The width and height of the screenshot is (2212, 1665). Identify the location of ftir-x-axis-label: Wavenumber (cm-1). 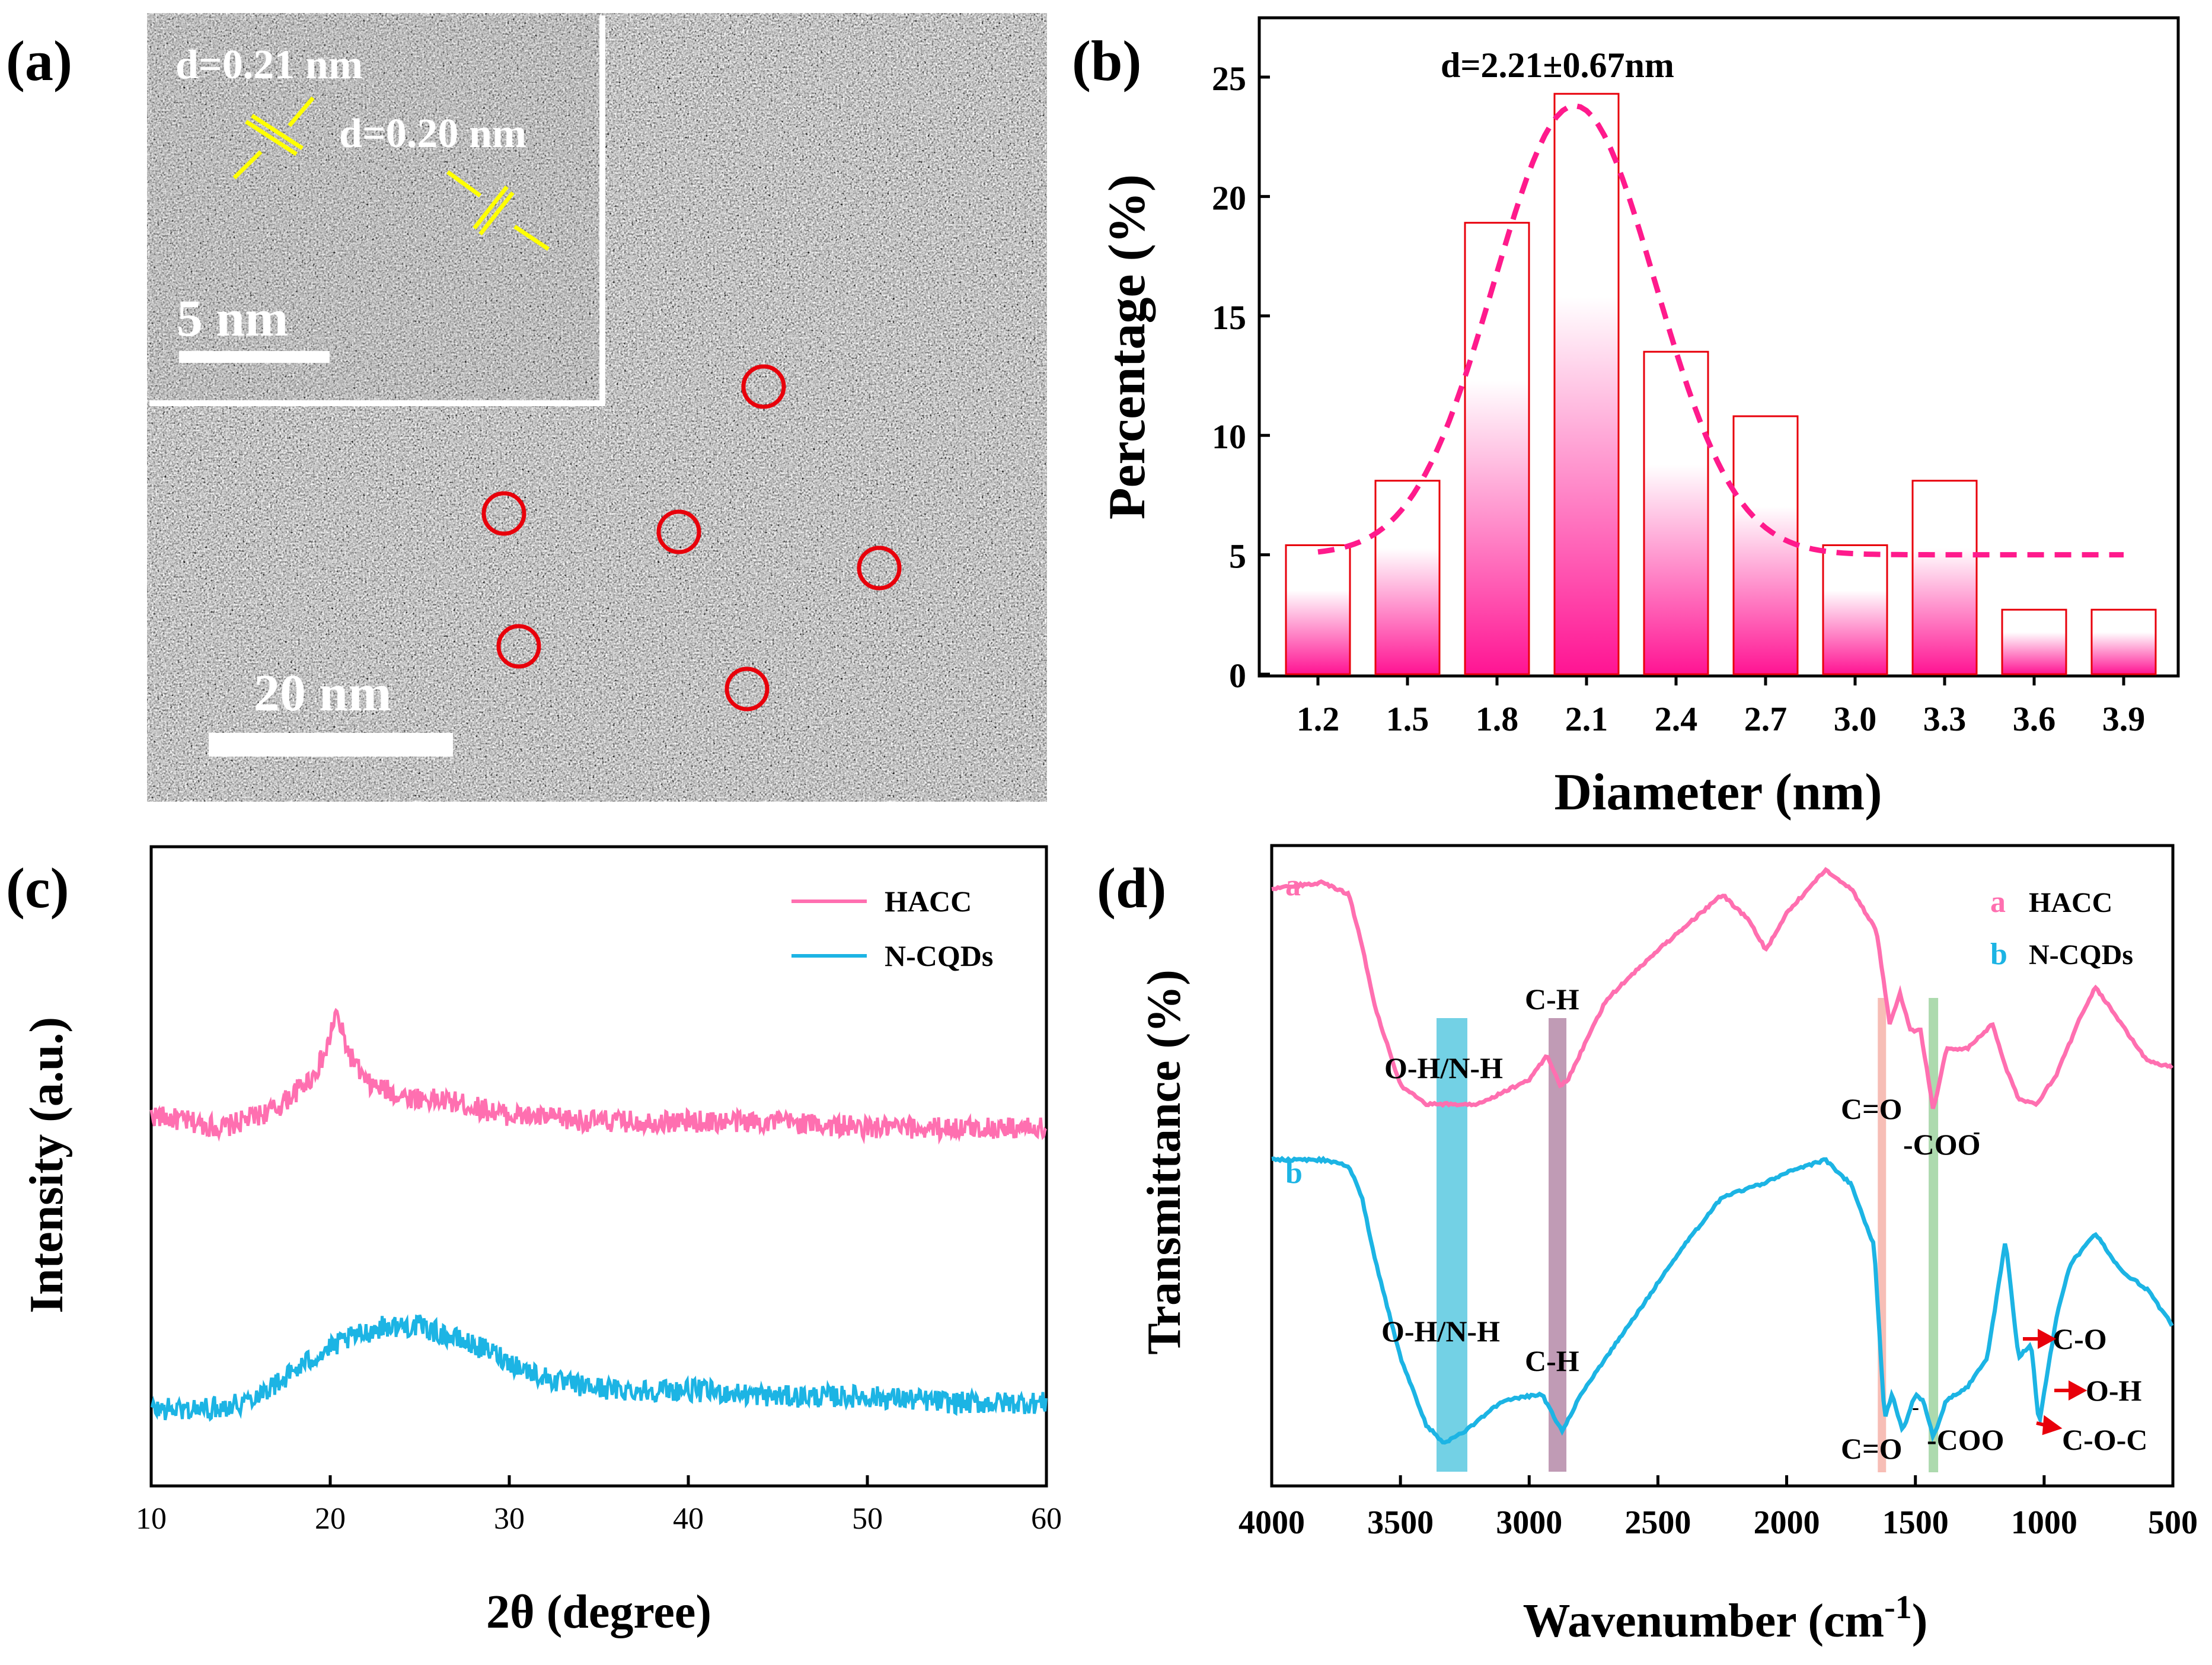
(1725, 1618).